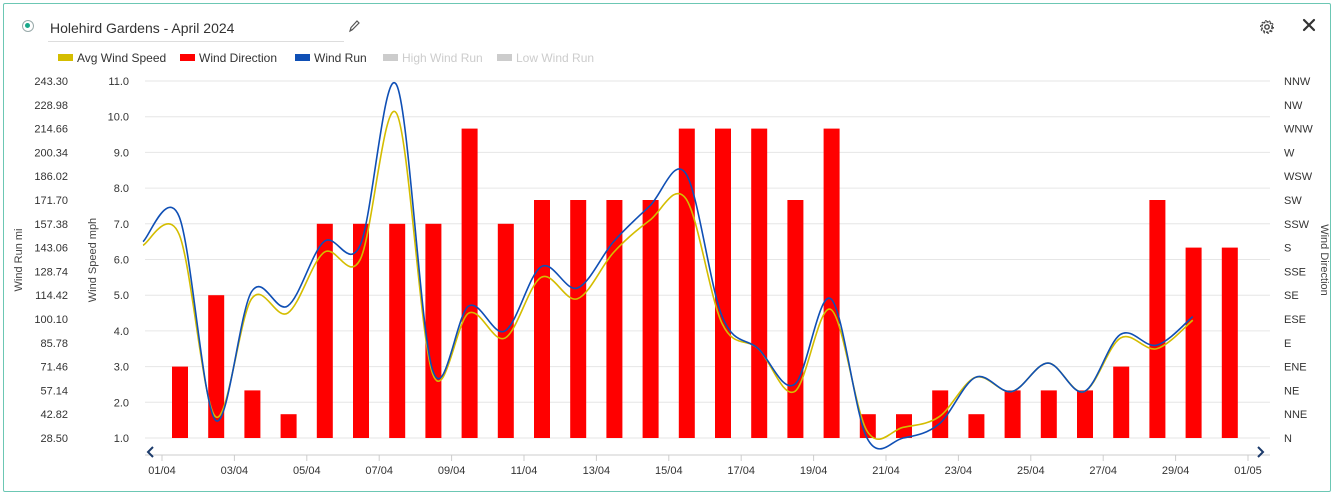 This screenshot has height=497, width=1336. Describe the element at coordinates (1295, 368) in the screenshot. I see `wind-direction-tick-label: ENE` at that location.